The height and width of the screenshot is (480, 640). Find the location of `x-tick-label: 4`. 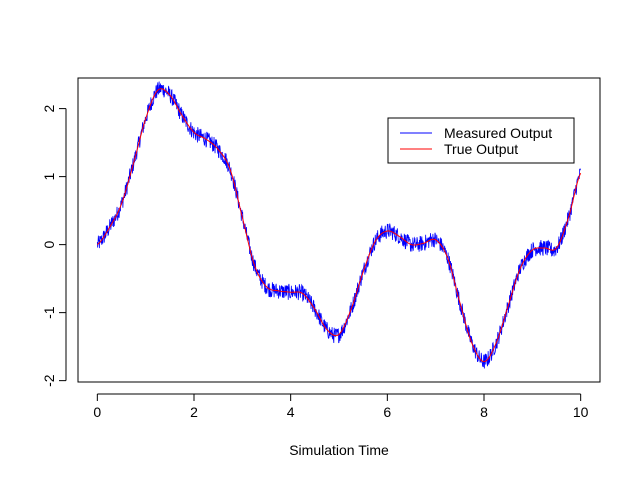

x-tick-label: 4 is located at coordinates (291, 412).